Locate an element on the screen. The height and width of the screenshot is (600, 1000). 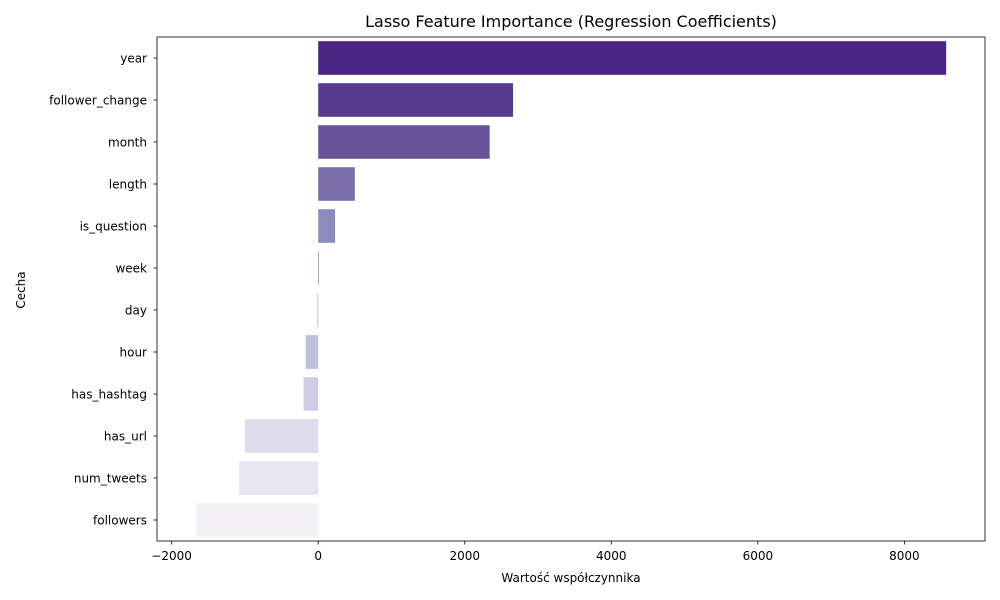
y-tick-label: follower_change is located at coordinates (98, 101).